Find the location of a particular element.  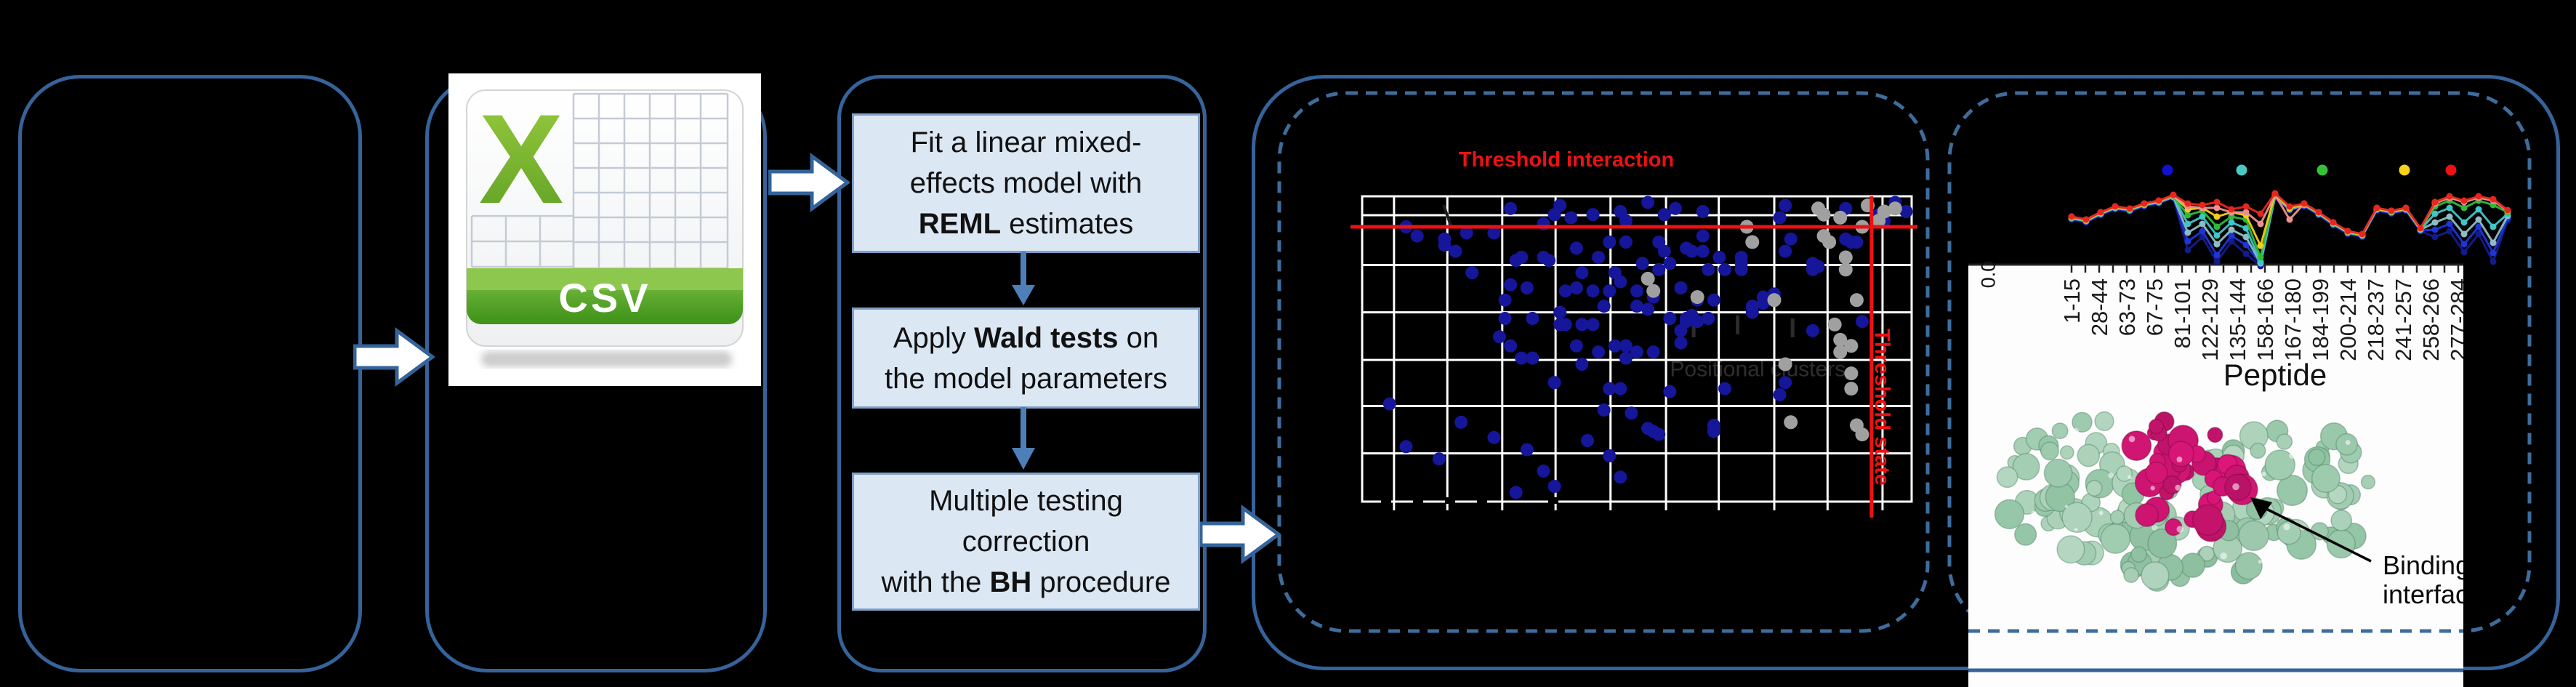

svg-text: 158-166 is located at coordinates (2265, 319).